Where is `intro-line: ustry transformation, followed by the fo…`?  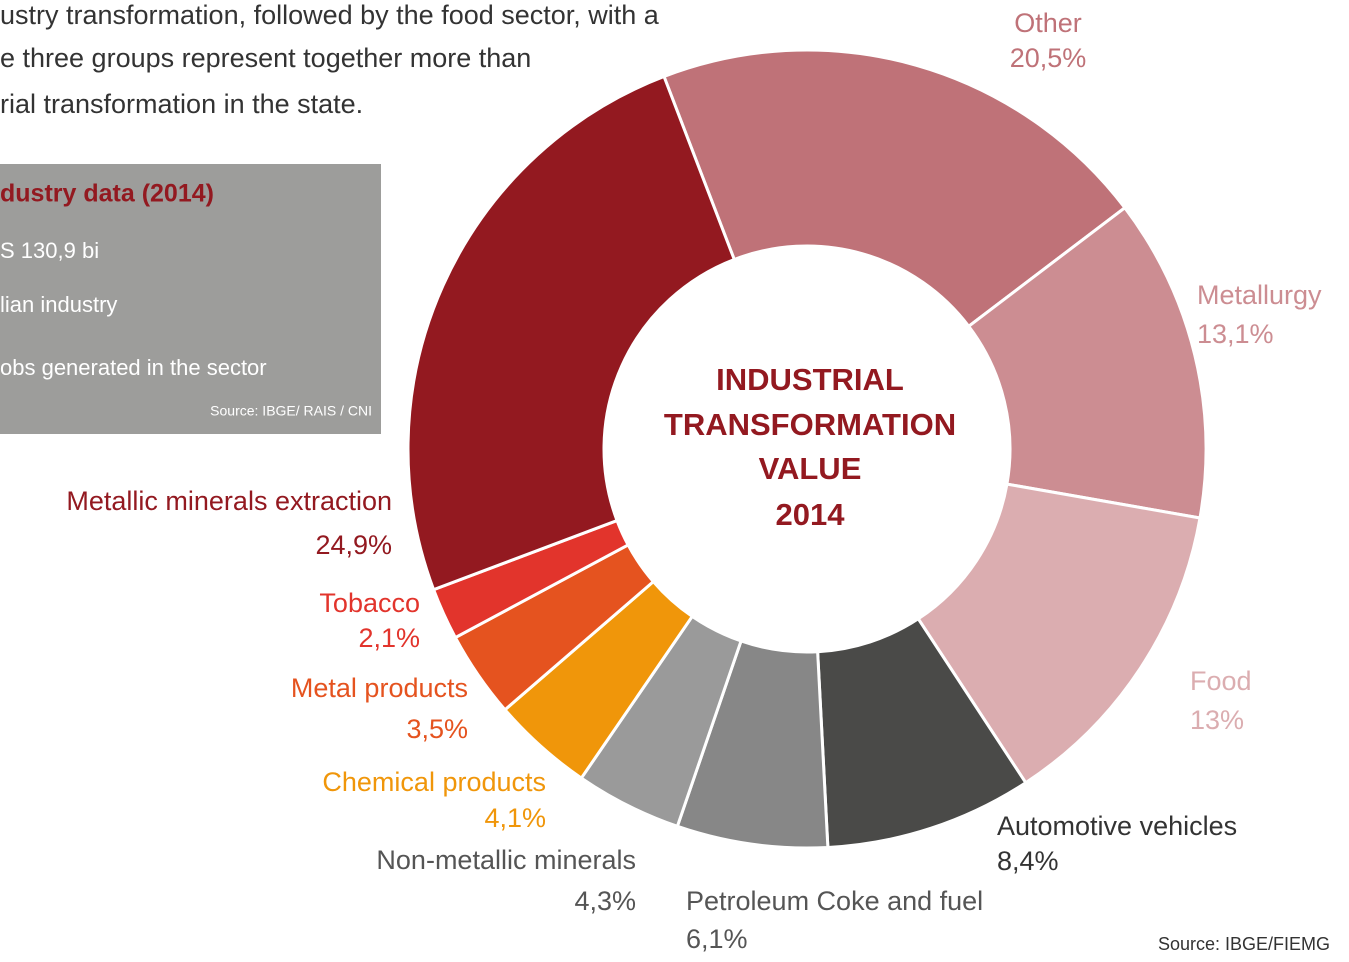 intro-line: ustry transformation, followed by the fo… is located at coordinates (330, 15).